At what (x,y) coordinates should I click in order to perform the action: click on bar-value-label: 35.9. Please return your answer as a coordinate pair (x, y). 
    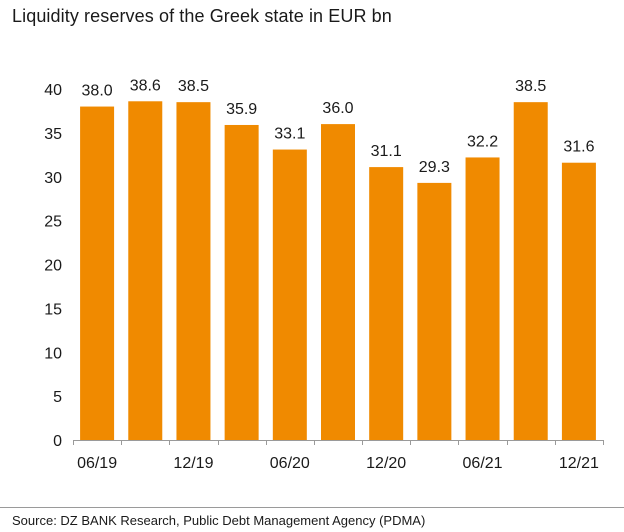
    Looking at the image, I should click on (241, 109).